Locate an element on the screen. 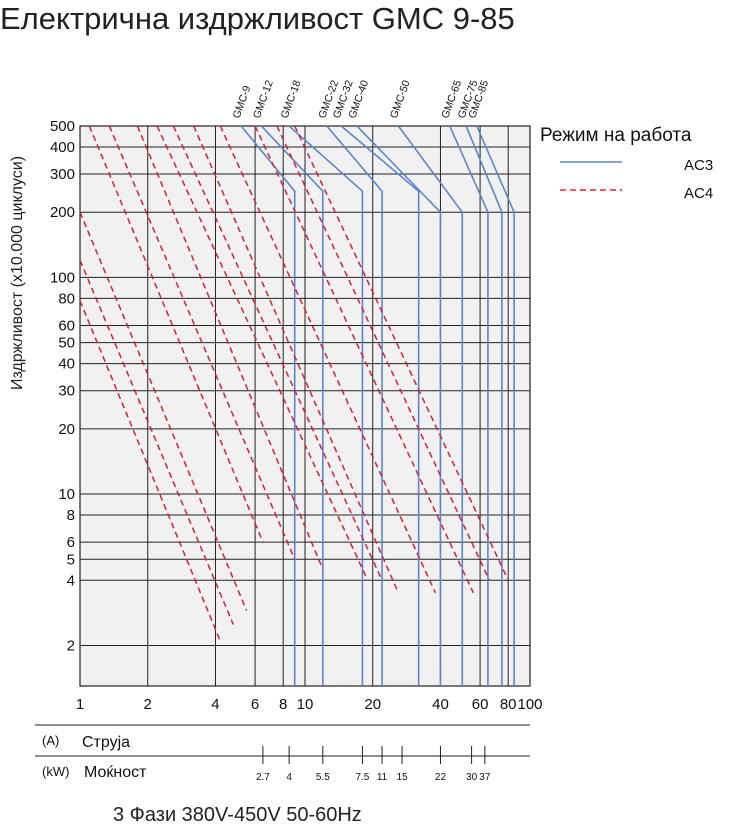 This screenshot has height=825, width=735. model-label: GMC-50 is located at coordinates (400, 99).